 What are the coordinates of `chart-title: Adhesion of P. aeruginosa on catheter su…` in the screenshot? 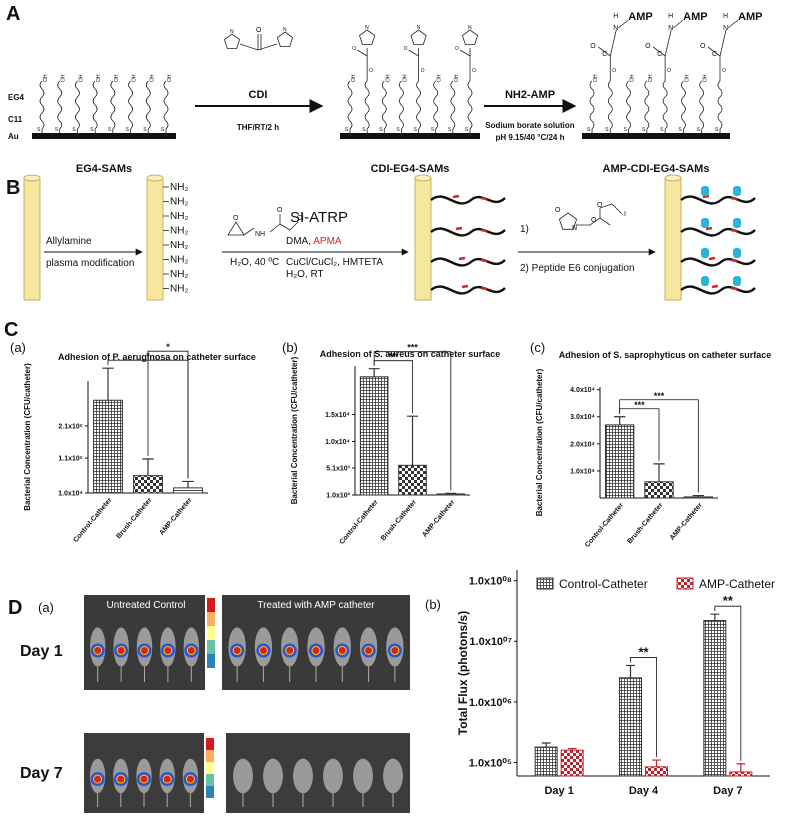 It's located at (157, 357).